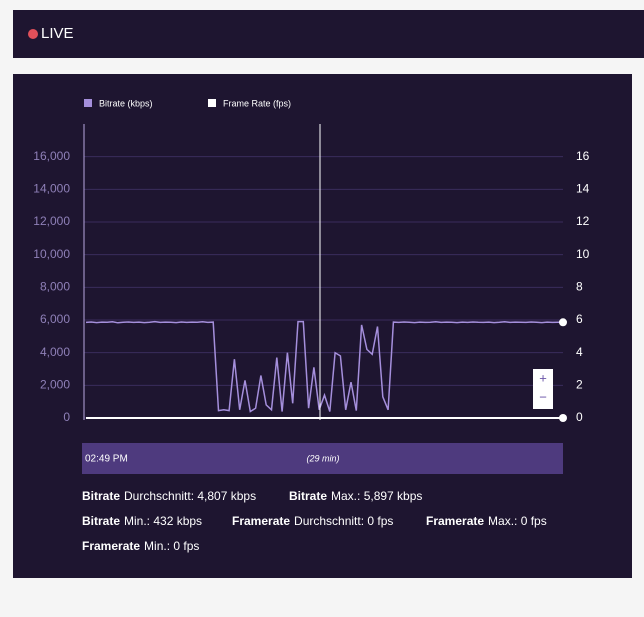  I want to click on navigator-start: 02:49 PM, so click(106, 459).